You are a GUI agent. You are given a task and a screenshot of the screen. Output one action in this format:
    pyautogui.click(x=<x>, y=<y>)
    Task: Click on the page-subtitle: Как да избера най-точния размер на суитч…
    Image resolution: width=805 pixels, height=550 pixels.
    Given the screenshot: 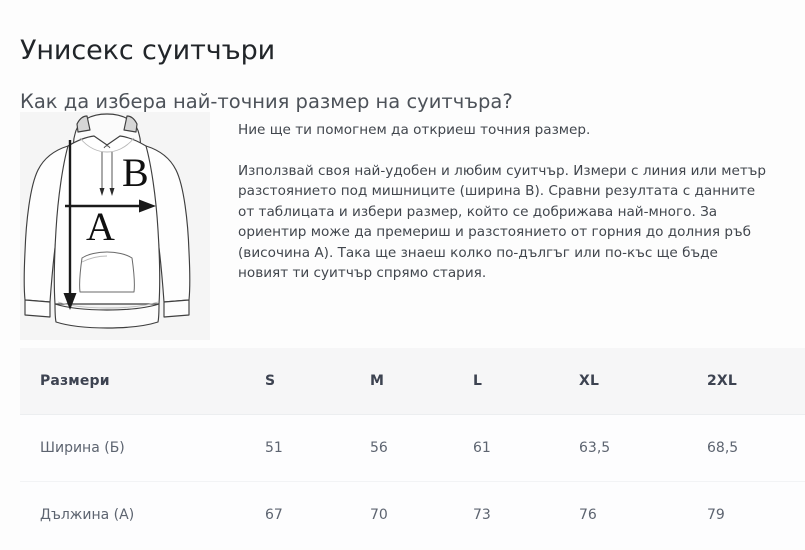 What is the action you would take?
    pyautogui.click(x=266, y=102)
    